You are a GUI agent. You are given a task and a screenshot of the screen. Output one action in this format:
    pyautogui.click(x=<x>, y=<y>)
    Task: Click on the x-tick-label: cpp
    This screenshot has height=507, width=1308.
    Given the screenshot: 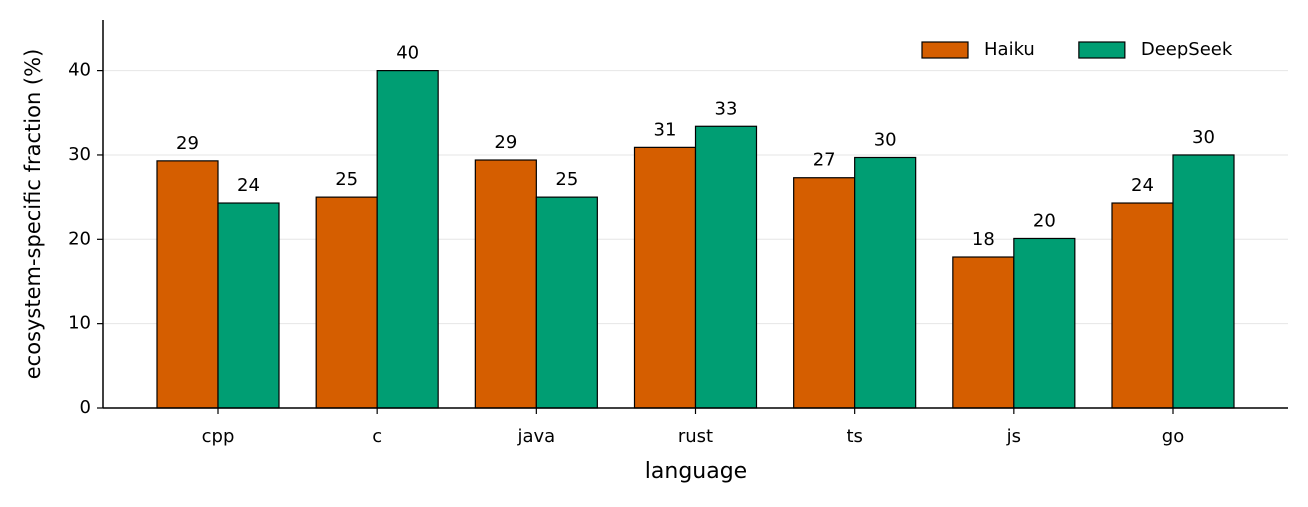 What is the action you would take?
    pyautogui.click(x=218, y=436)
    